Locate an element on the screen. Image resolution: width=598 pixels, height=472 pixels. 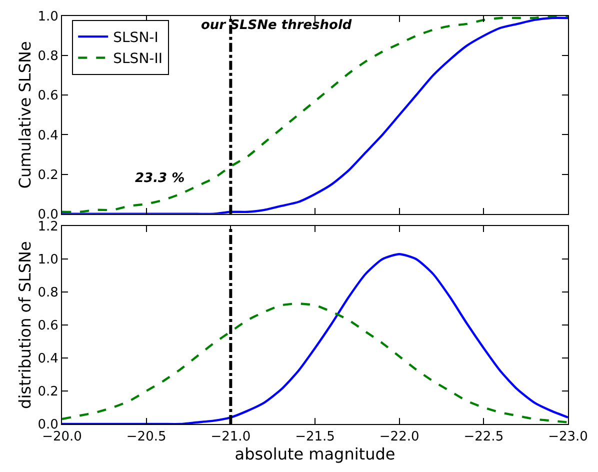
legend-label: SLSN-II is located at coordinates (137, 59).